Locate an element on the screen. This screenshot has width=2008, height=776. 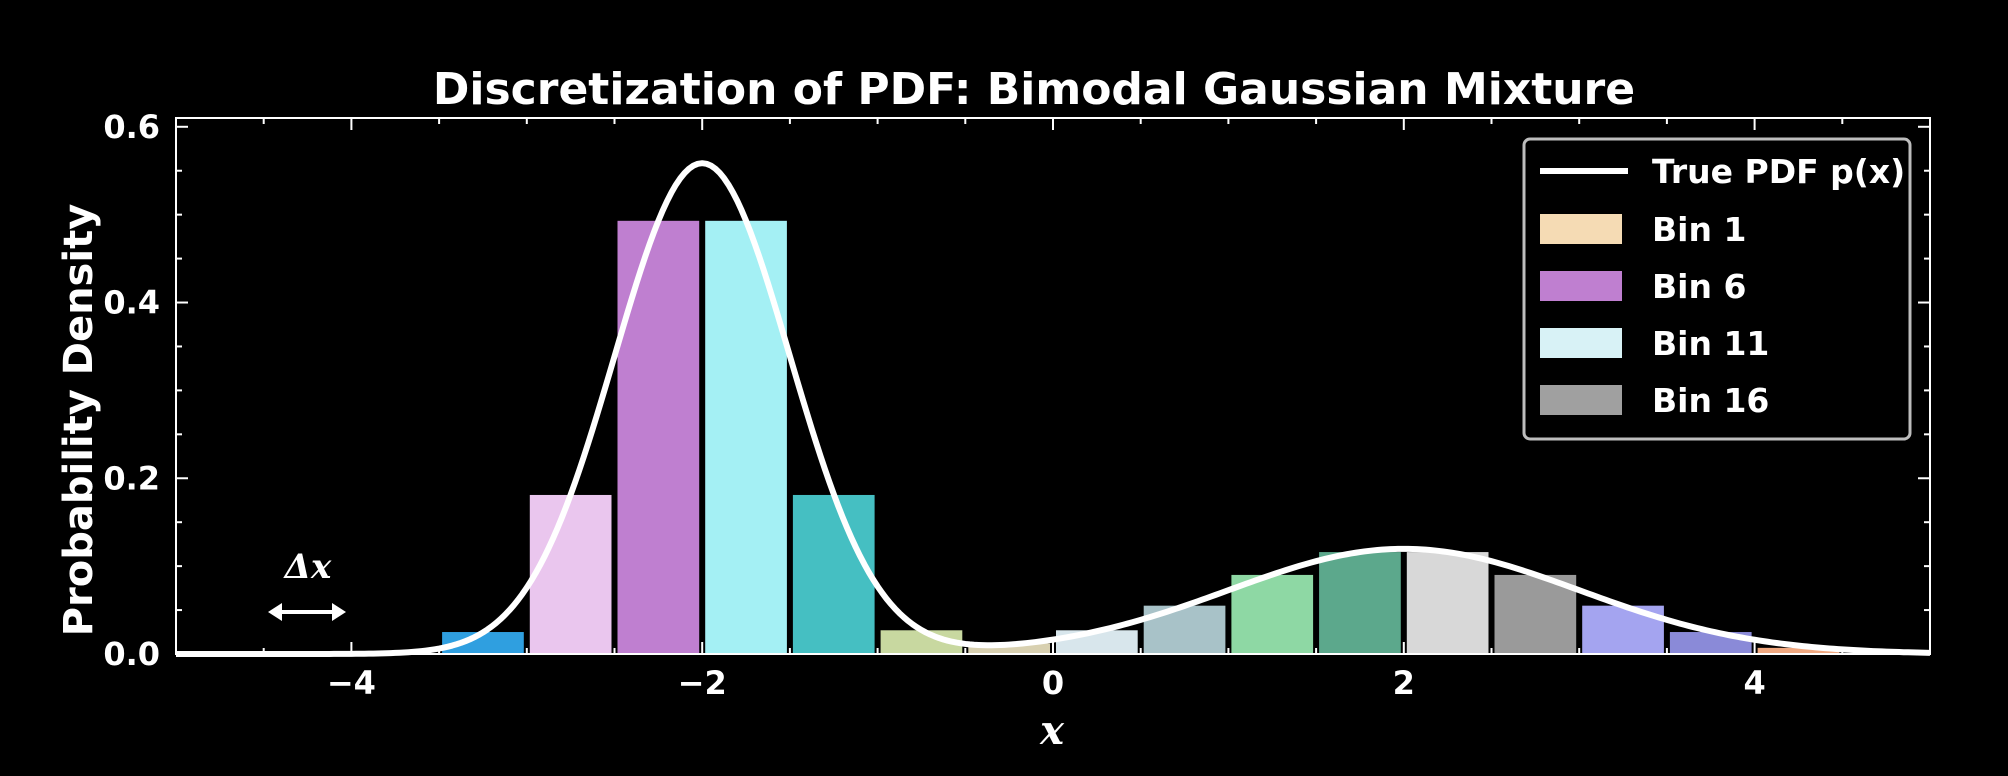
legend: True PDF p(x) Bin 1 Bin 6 Bin 11 Bin 16 is located at coordinates (1717, 289).